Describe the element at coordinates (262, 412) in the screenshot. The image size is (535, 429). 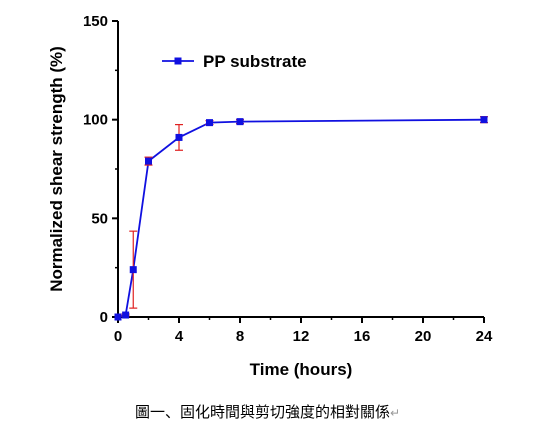
I see `caption-text: 圖一、固化時間與剪切強度的相對關係` at that location.